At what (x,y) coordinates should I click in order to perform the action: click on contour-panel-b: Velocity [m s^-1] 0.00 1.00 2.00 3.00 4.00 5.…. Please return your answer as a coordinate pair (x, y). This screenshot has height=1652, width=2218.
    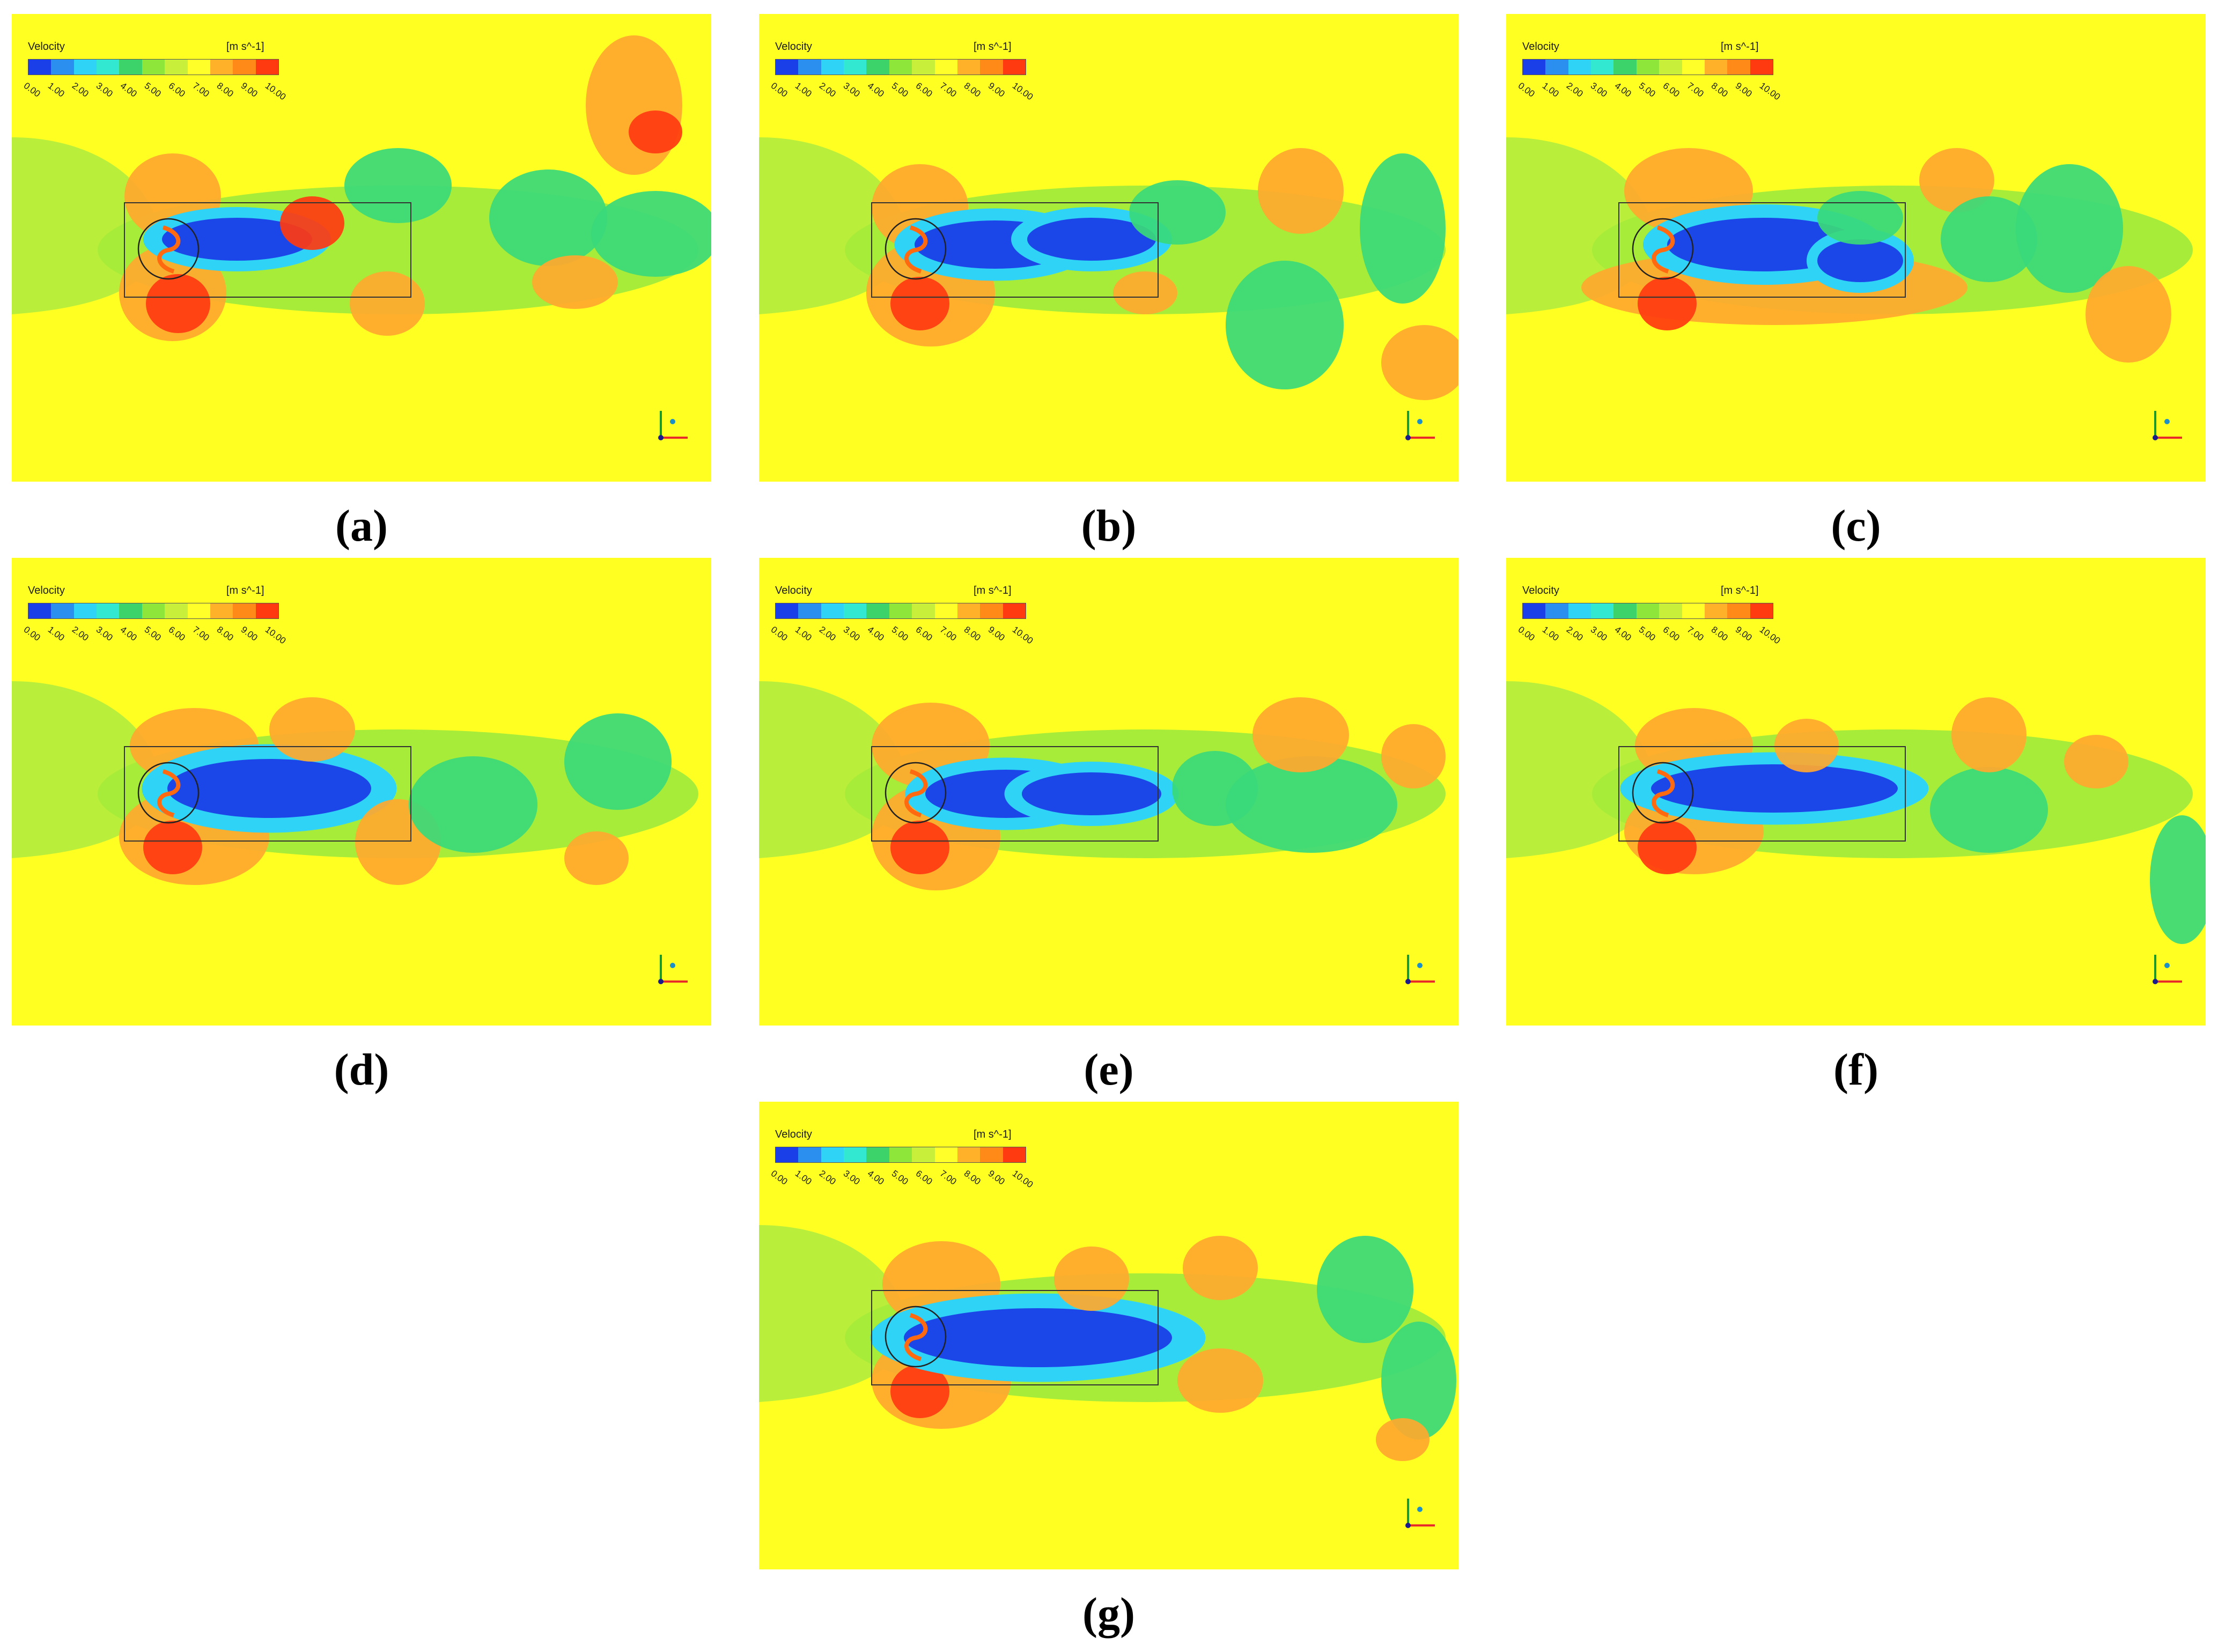
    Looking at the image, I should click on (1108, 248).